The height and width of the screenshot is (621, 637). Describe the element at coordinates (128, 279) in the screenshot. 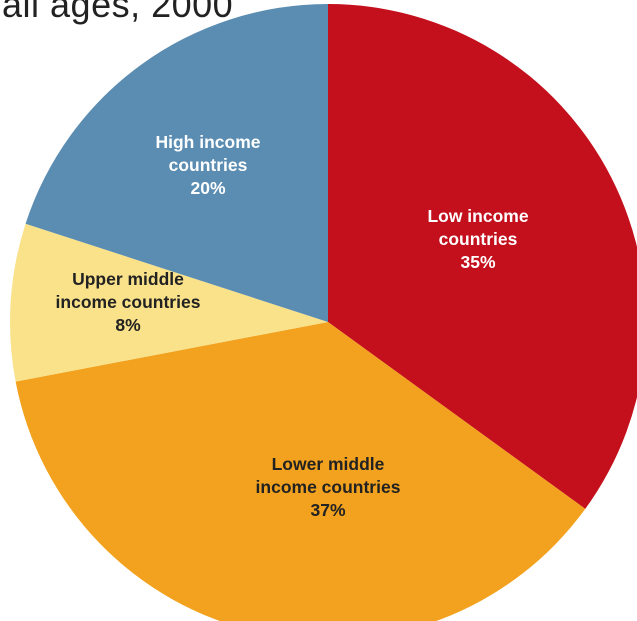

I see `slice-category-label: Upper middle` at that location.